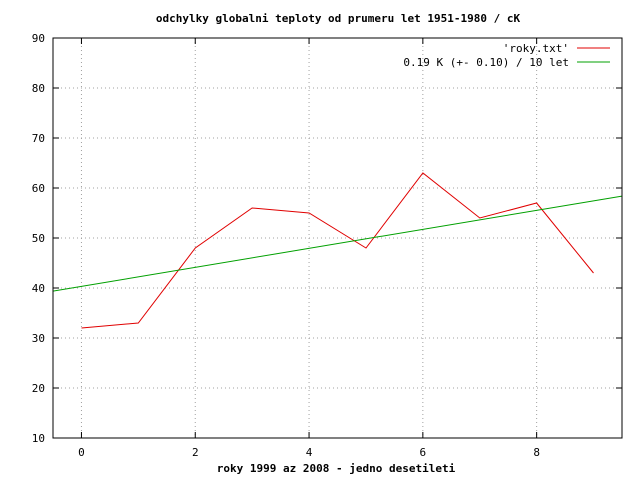  Describe the element at coordinates (486, 62) in the screenshot. I see `legend-label: 0.19 K (+- 0.10) / 10 let` at that location.